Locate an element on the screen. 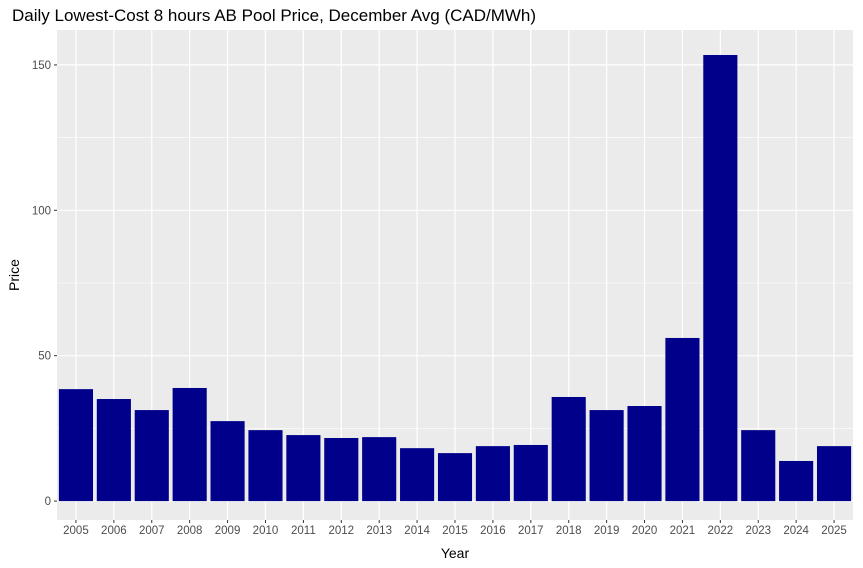  bar-2021 is located at coordinates (682, 419).